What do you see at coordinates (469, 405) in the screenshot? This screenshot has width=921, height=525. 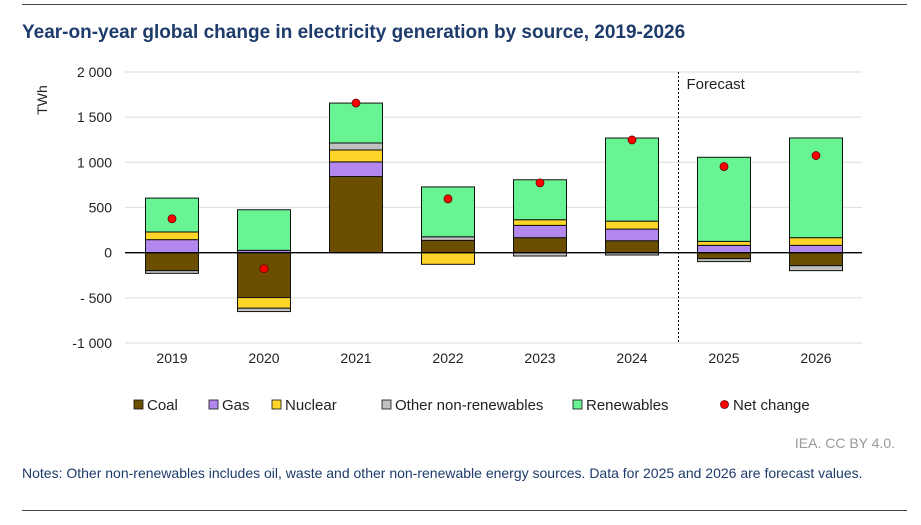 I see `legend-label: Other non-renewables` at bounding box center [469, 405].